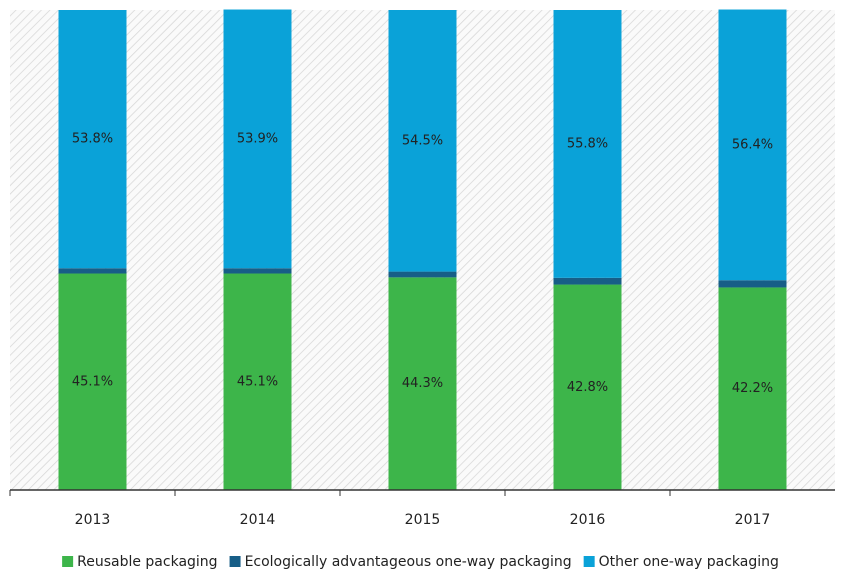  What do you see at coordinates (147, 562) in the screenshot?
I see `legend-label: Reusable packaging` at bounding box center [147, 562].